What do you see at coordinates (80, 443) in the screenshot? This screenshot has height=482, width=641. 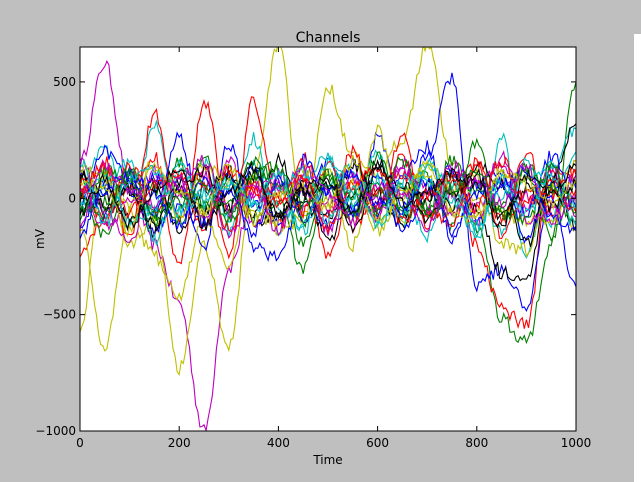 I see `x-tick-label: 0` at bounding box center [80, 443].